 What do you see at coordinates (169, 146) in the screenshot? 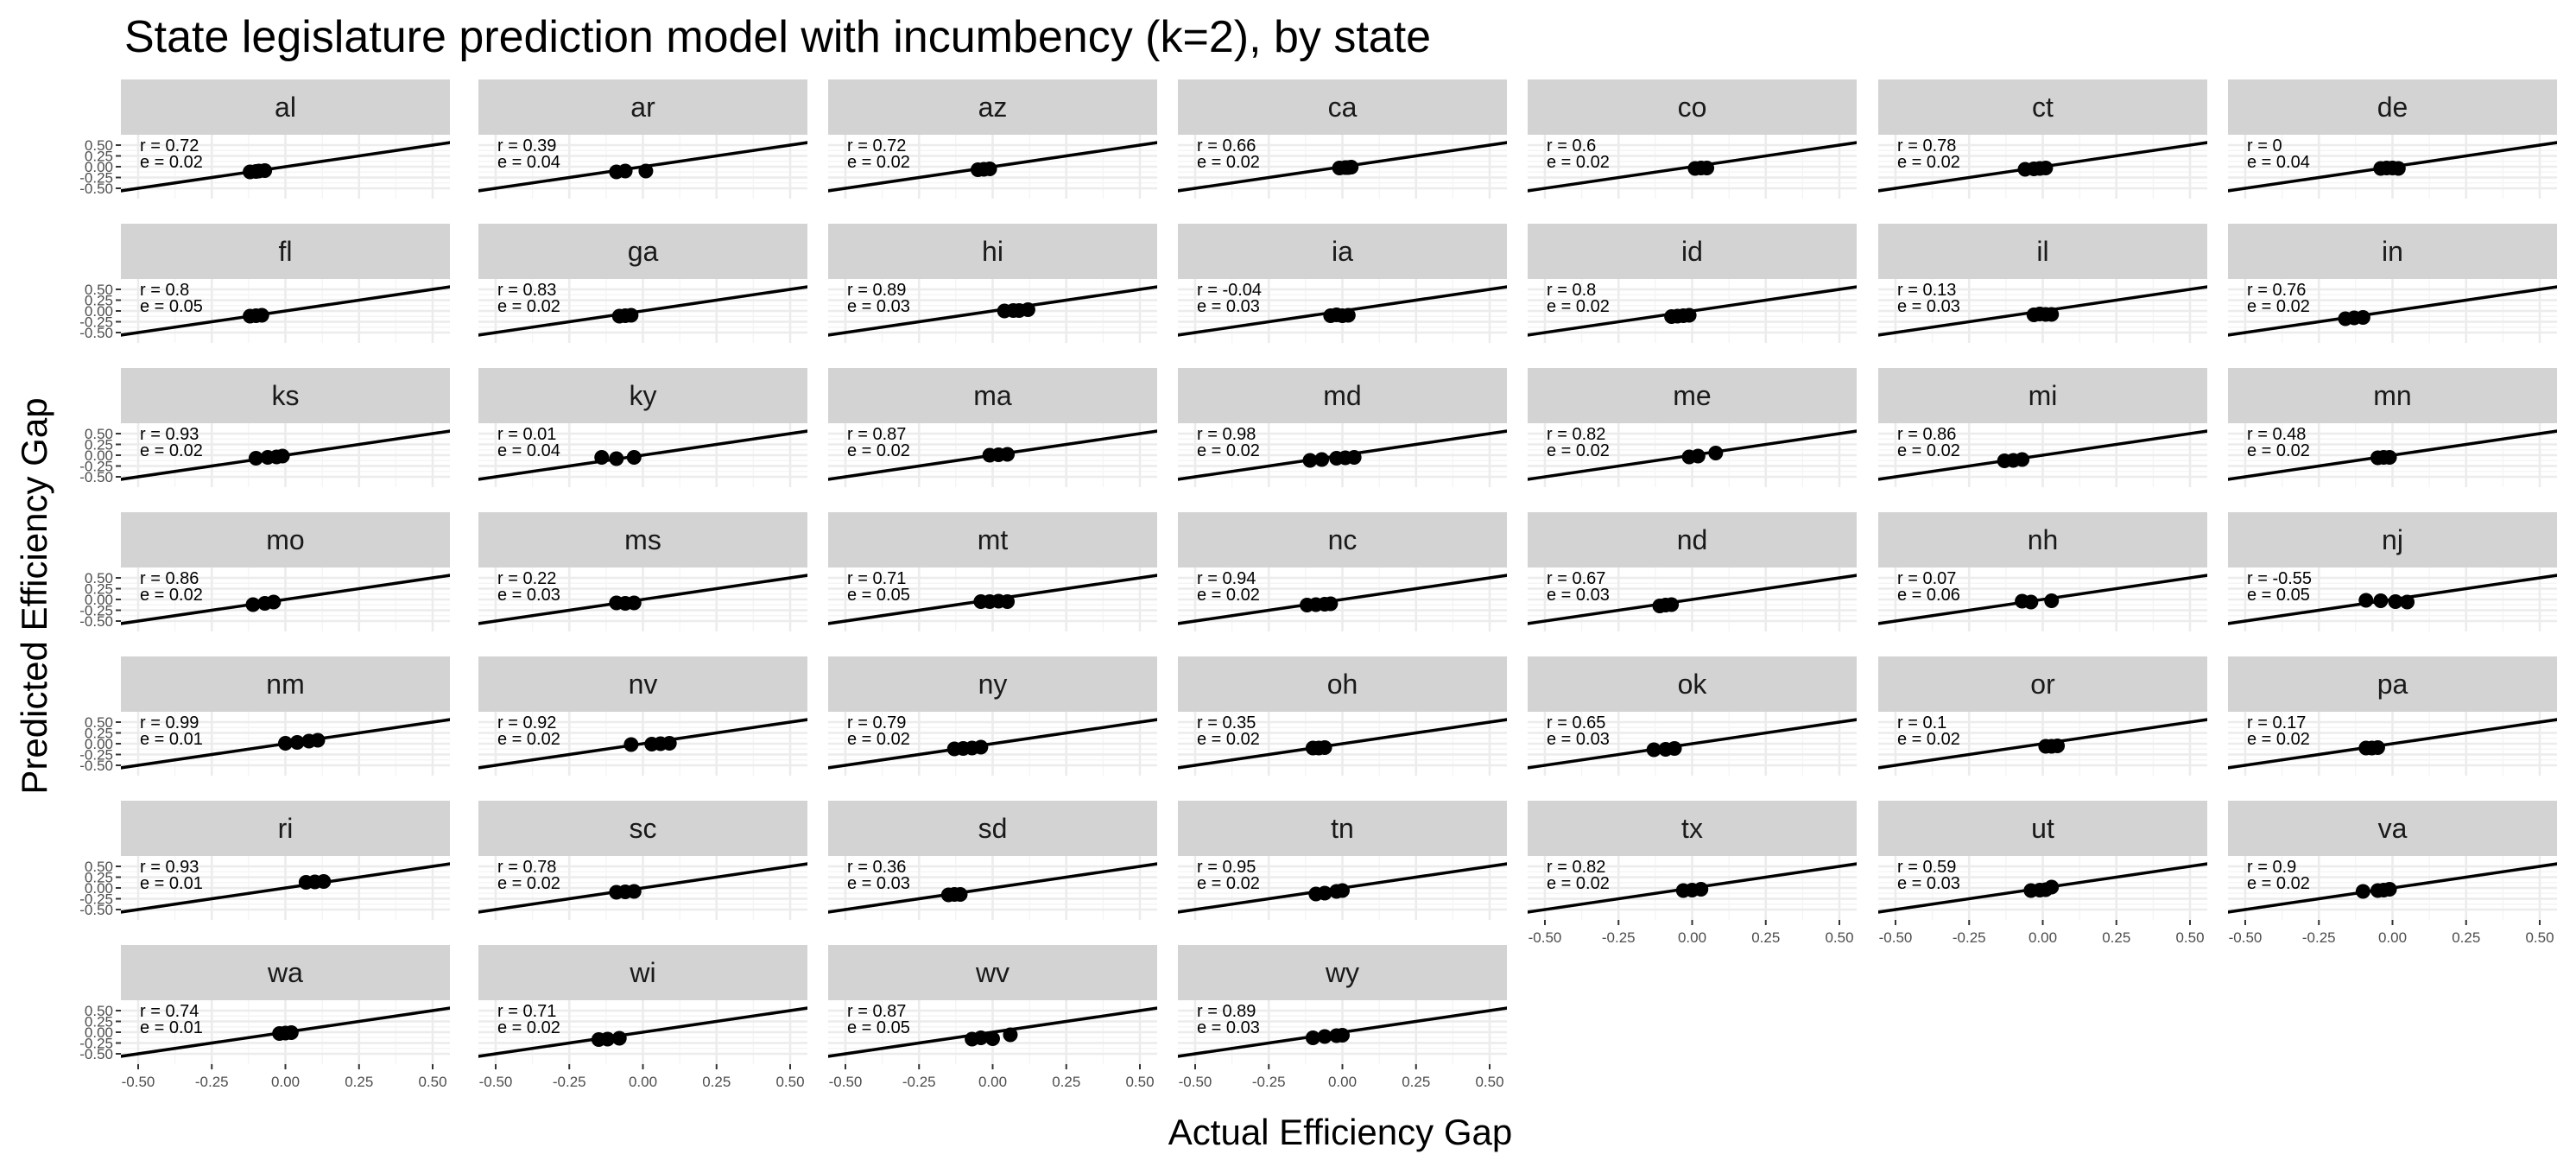
I see `r-stat: r = 0.72` at bounding box center [169, 146].